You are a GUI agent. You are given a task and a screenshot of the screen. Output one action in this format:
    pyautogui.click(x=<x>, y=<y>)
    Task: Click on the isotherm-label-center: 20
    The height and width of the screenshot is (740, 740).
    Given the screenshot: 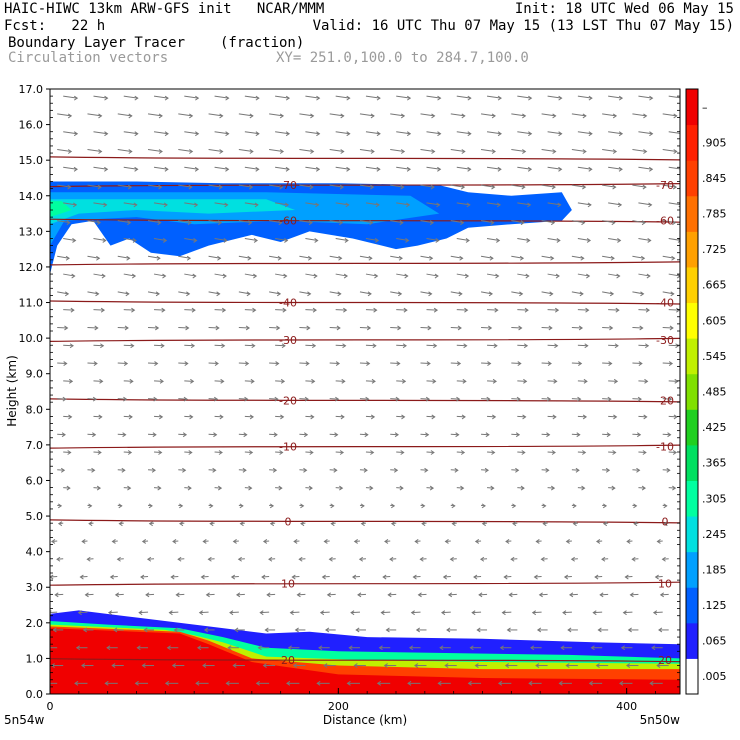 What is the action you would take?
    pyautogui.click(x=288, y=660)
    